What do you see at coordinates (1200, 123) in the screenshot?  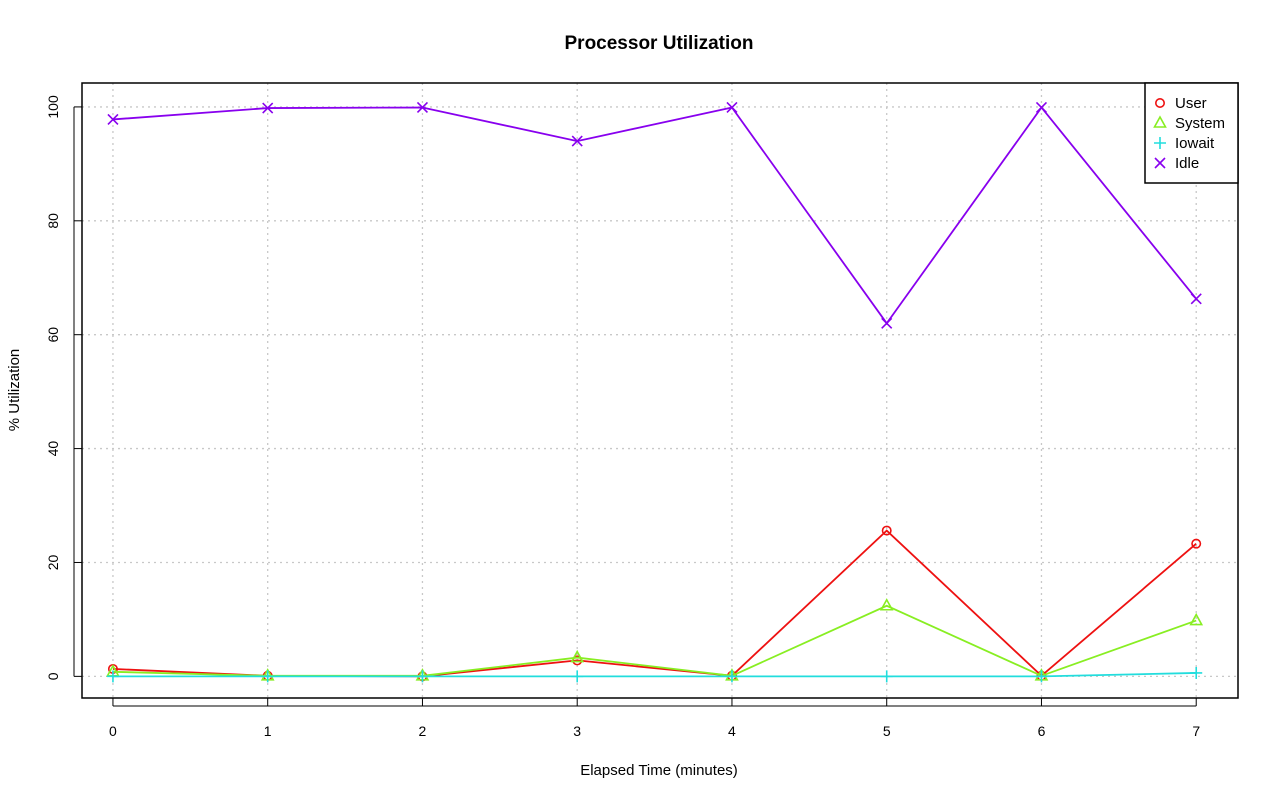 I see `legend-label-system: System` at bounding box center [1200, 123].